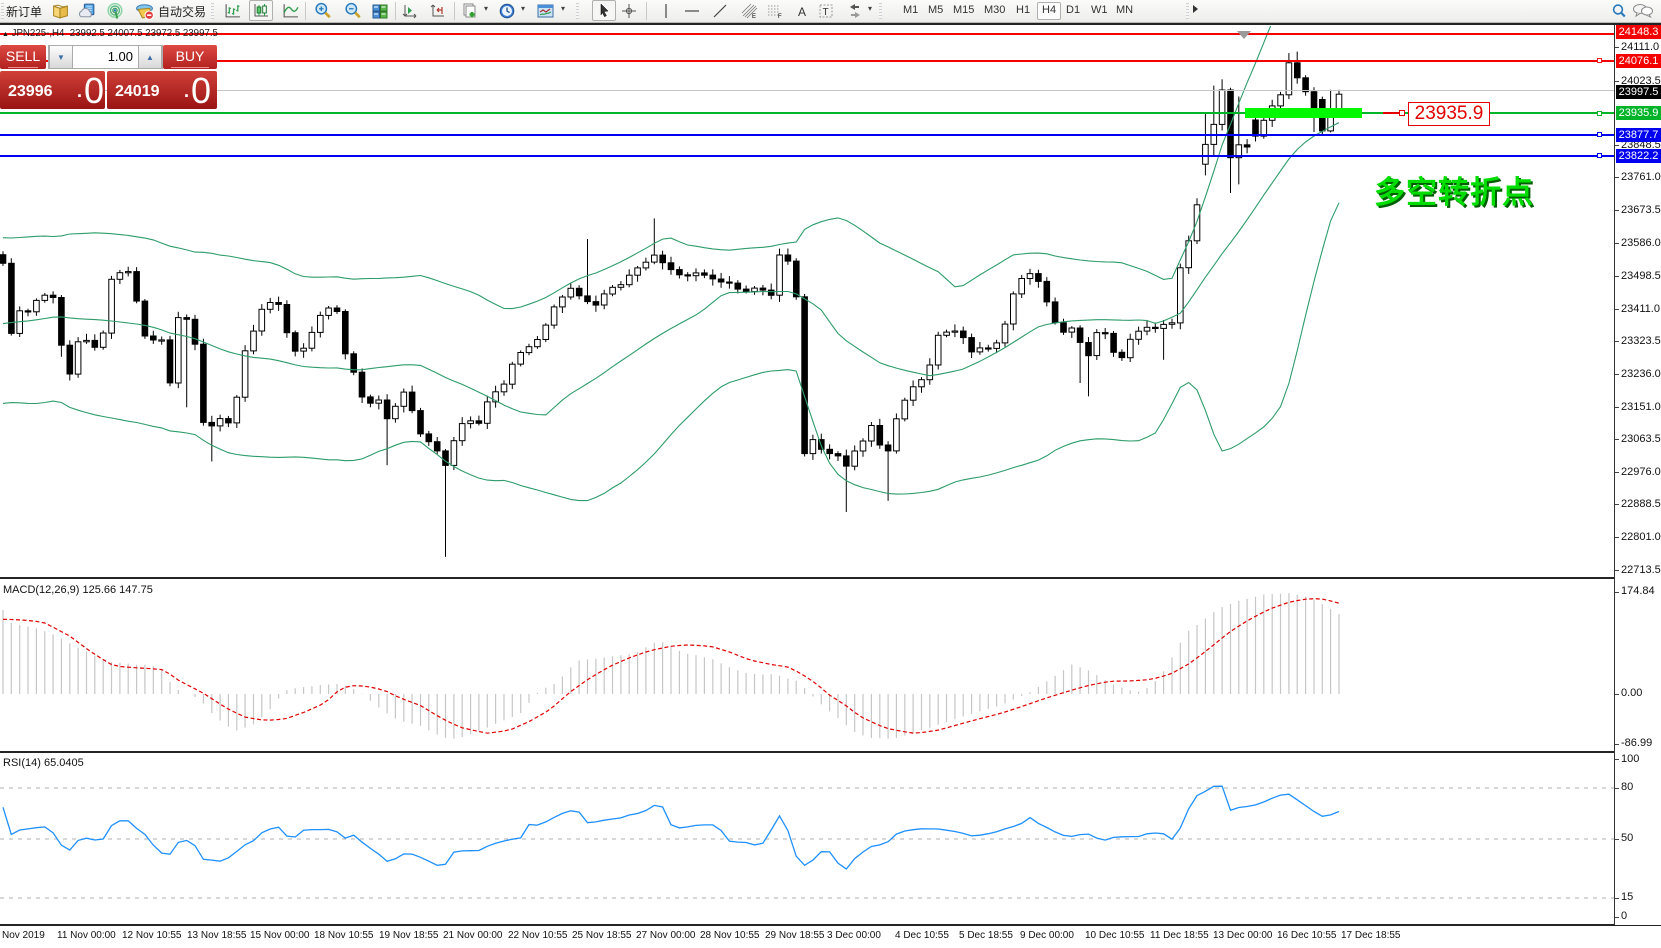  What do you see at coordinates (826, 12) in the screenshot?
I see `svg-text: T` at bounding box center [826, 12].